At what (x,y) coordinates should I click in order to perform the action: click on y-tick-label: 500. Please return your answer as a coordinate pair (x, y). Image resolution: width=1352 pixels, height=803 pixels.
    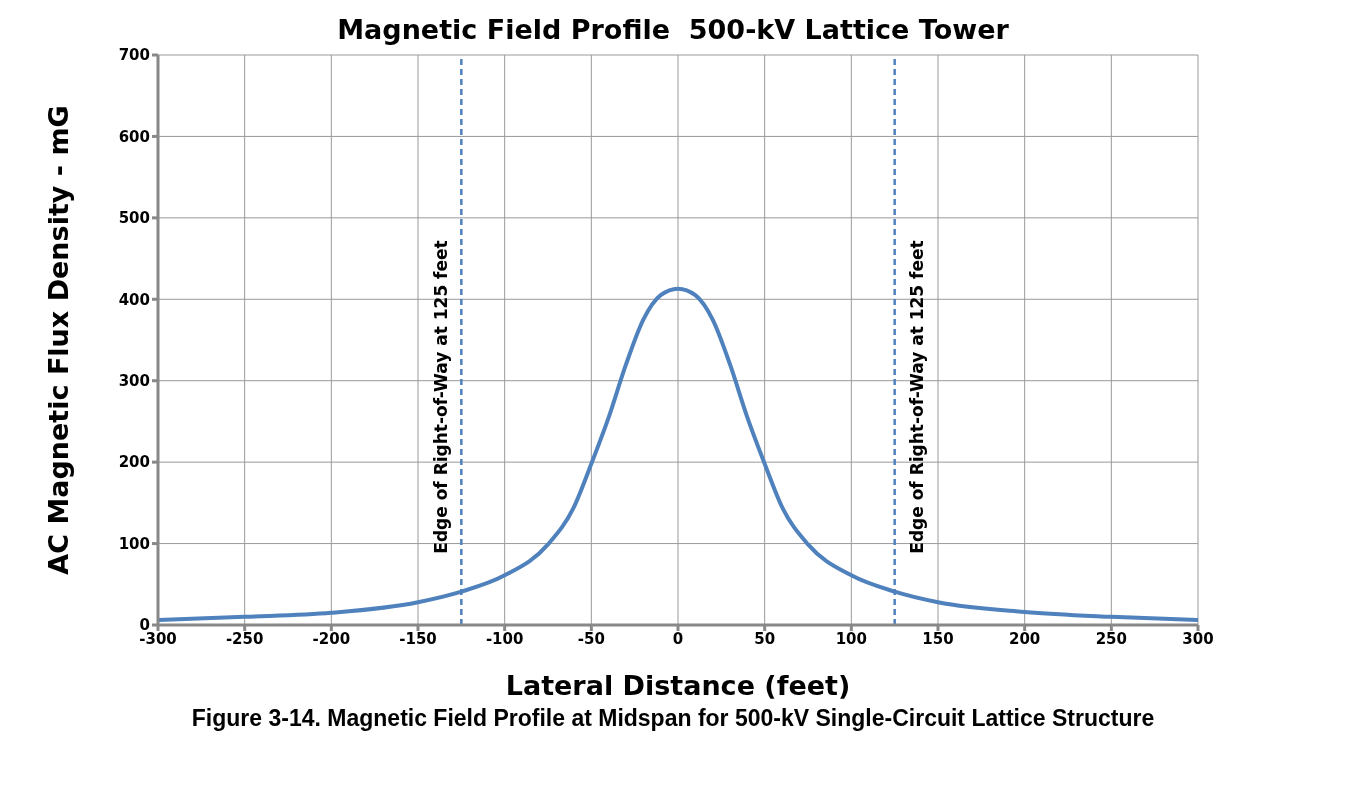
    Looking at the image, I should click on (134, 218).